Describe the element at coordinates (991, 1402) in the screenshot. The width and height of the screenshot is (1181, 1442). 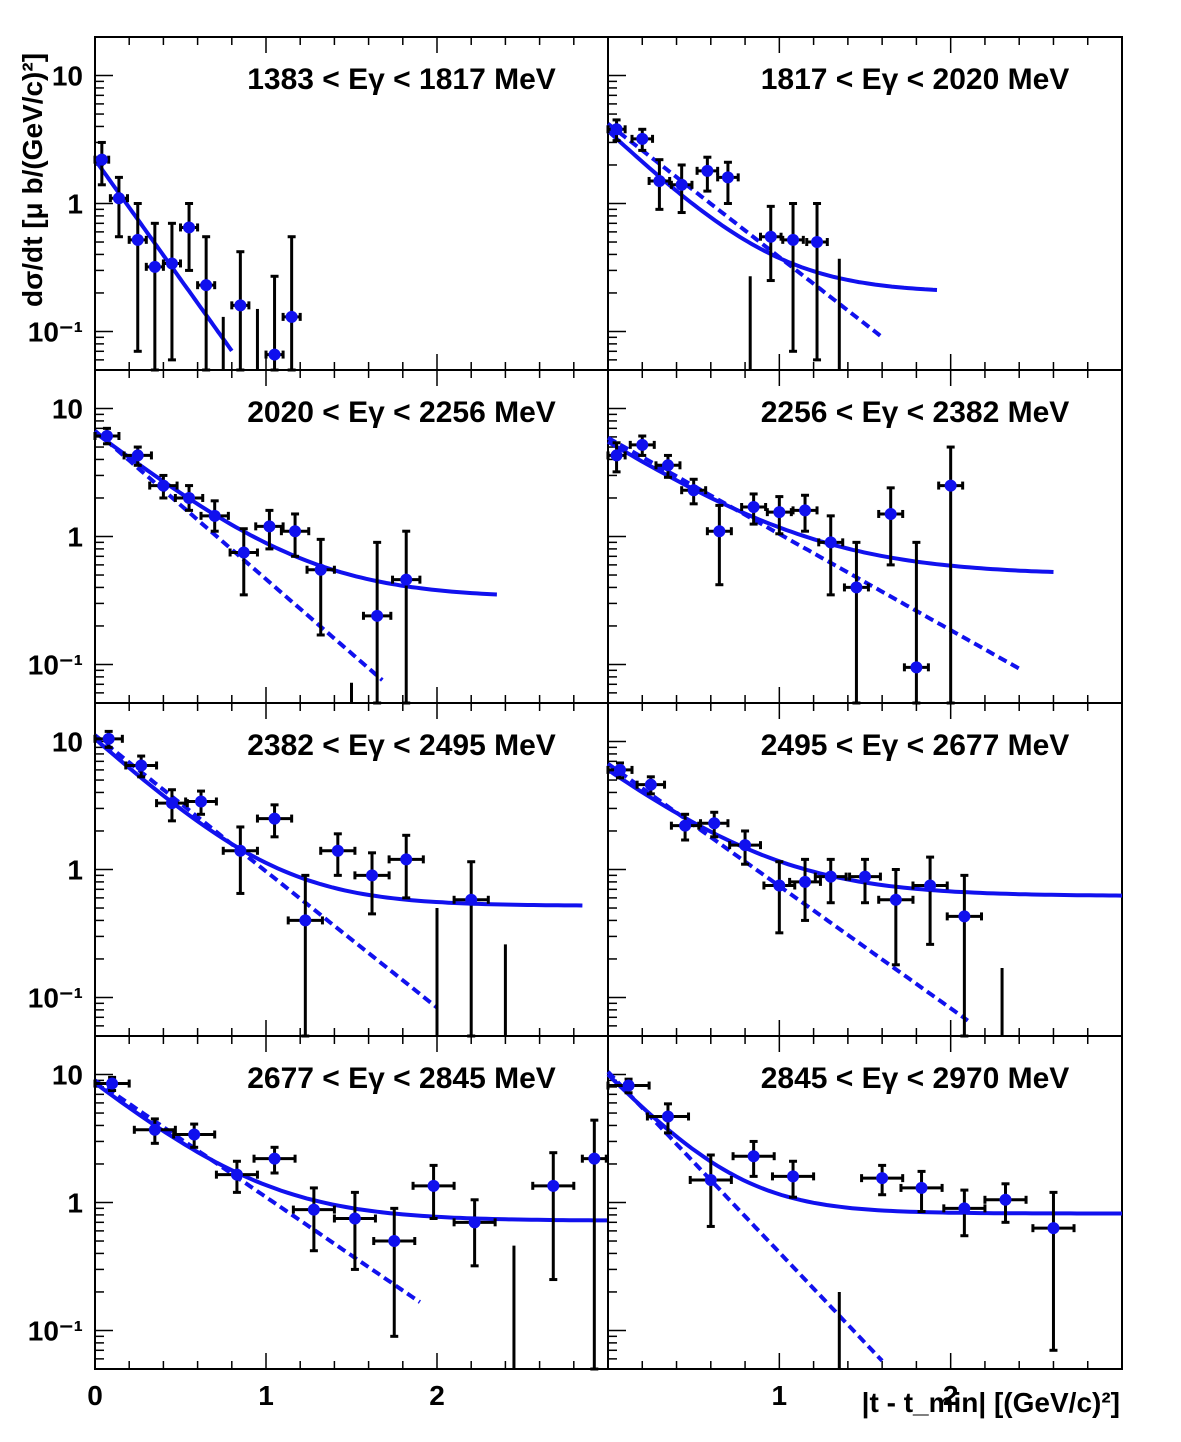
I see `x-axis-title: |t - t_min| [(GeV/c)²]` at that location.